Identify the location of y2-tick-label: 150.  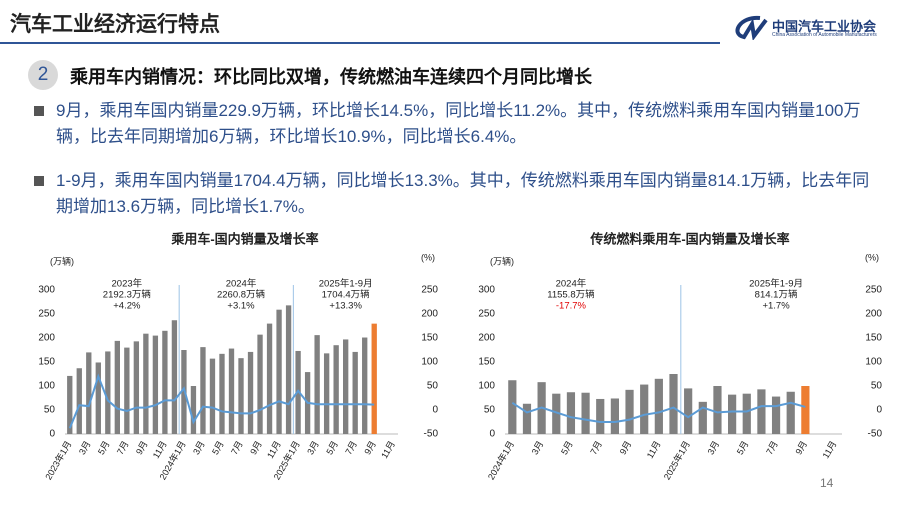
(429, 338).